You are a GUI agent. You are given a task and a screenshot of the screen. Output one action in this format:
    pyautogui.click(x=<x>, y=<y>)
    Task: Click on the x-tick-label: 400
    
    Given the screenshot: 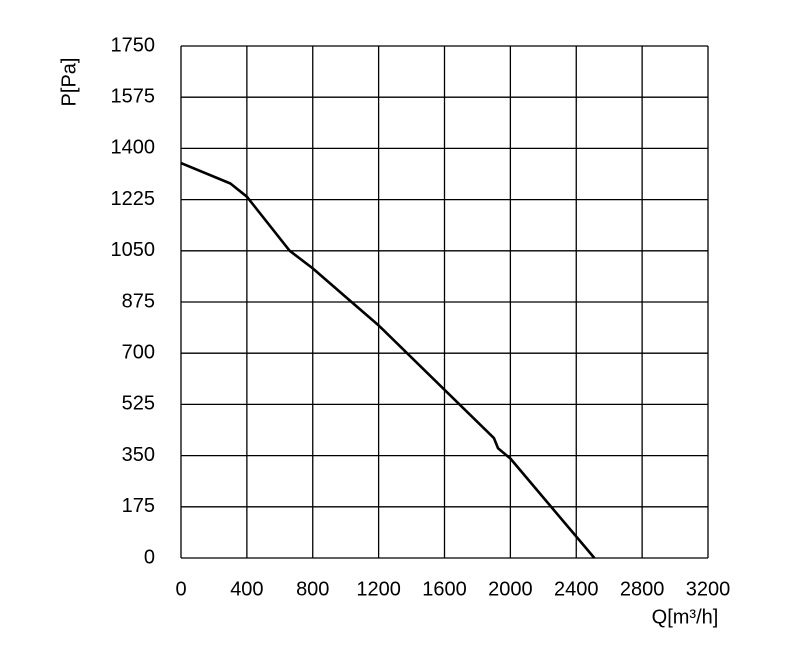 What is the action you would take?
    pyautogui.click(x=246, y=589)
    